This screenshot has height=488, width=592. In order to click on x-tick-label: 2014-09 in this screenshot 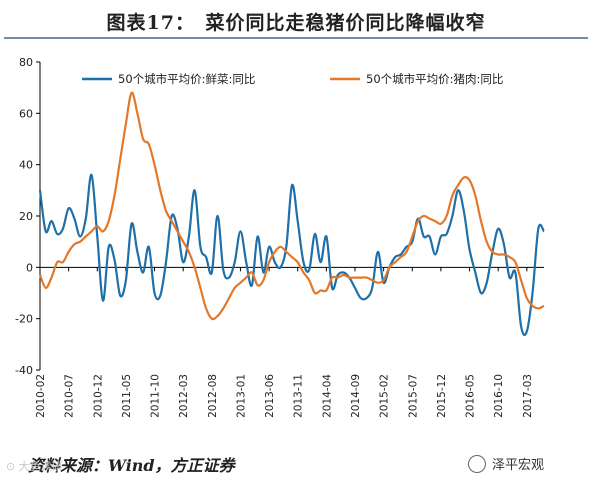, I will do `click(356, 396)`.